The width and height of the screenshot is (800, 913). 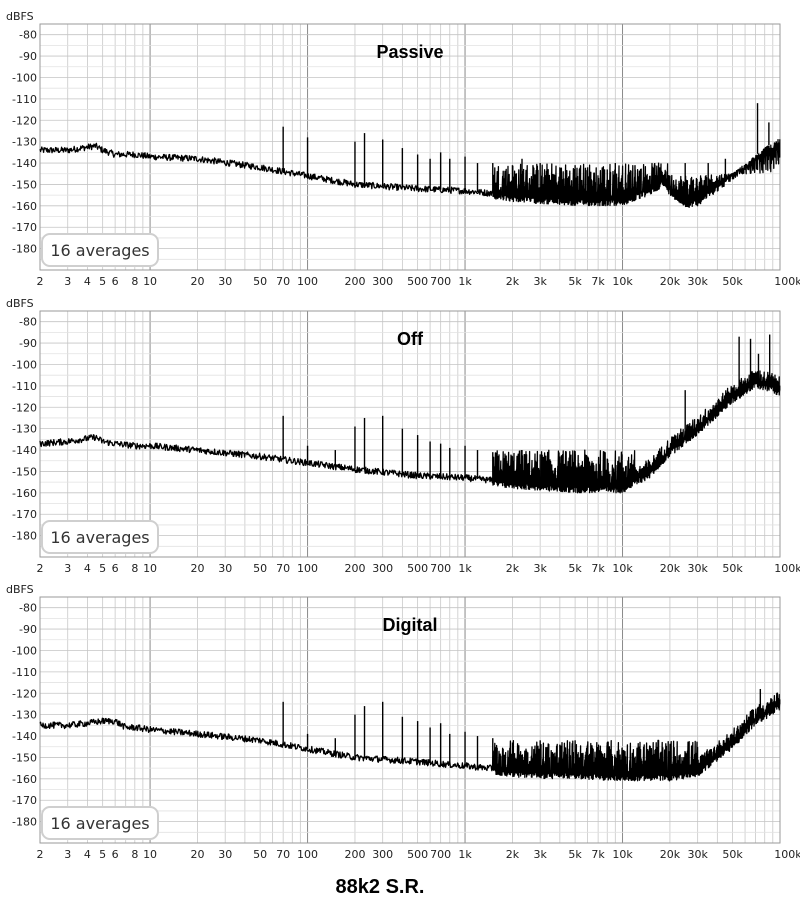 I want to click on y-tick-label: -110, so click(x=24, y=99).